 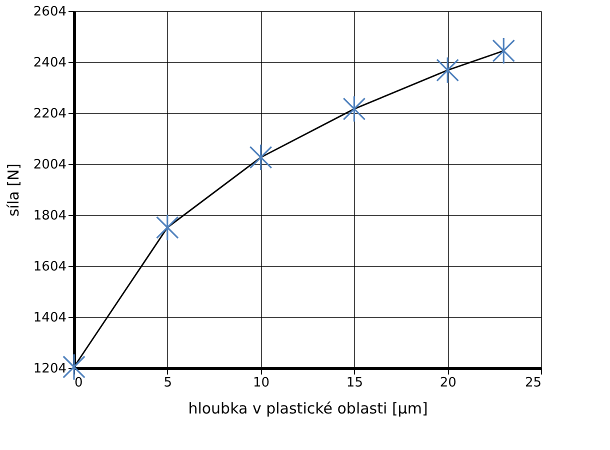 What do you see at coordinates (533, 383) in the screenshot?
I see `x-tick-label: 25` at bounding box center [533, 383].